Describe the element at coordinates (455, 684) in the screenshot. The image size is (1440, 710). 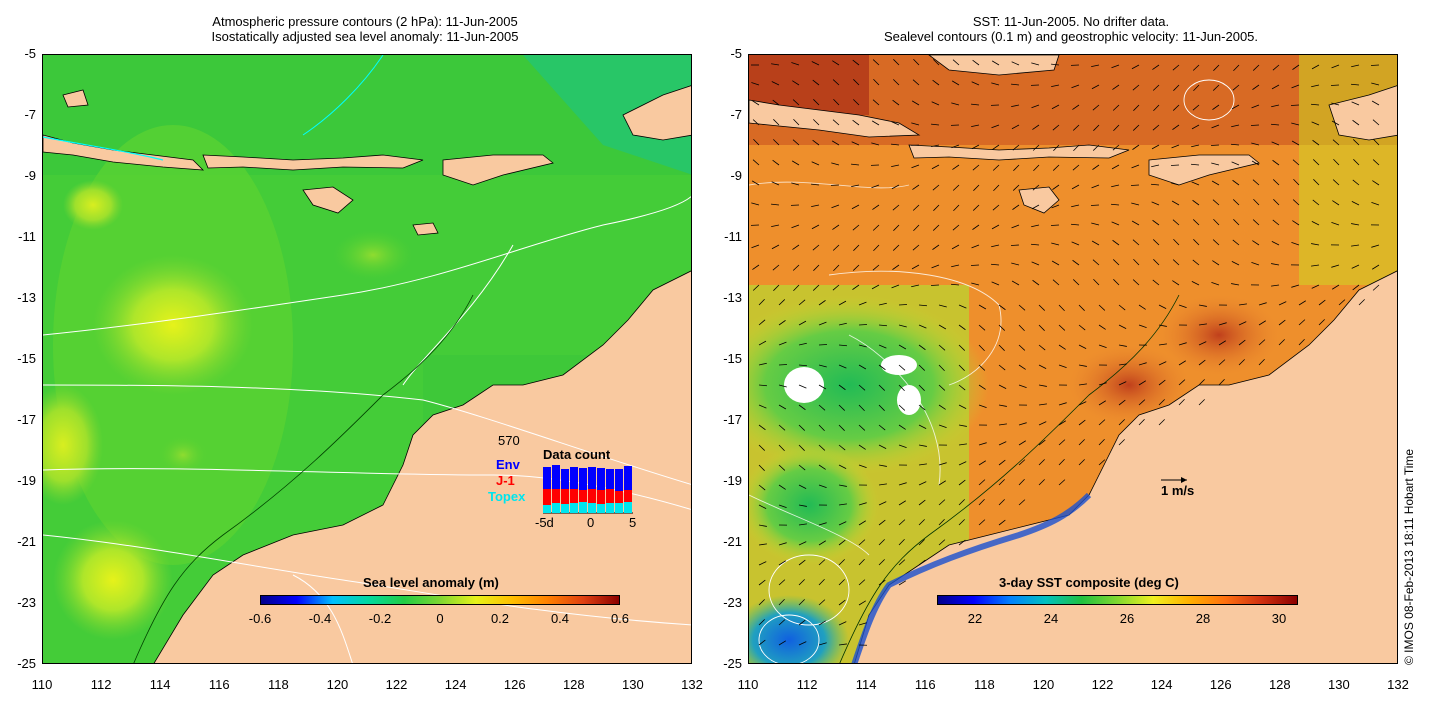
I see `left-lon-axis-tick: 124` at that location.